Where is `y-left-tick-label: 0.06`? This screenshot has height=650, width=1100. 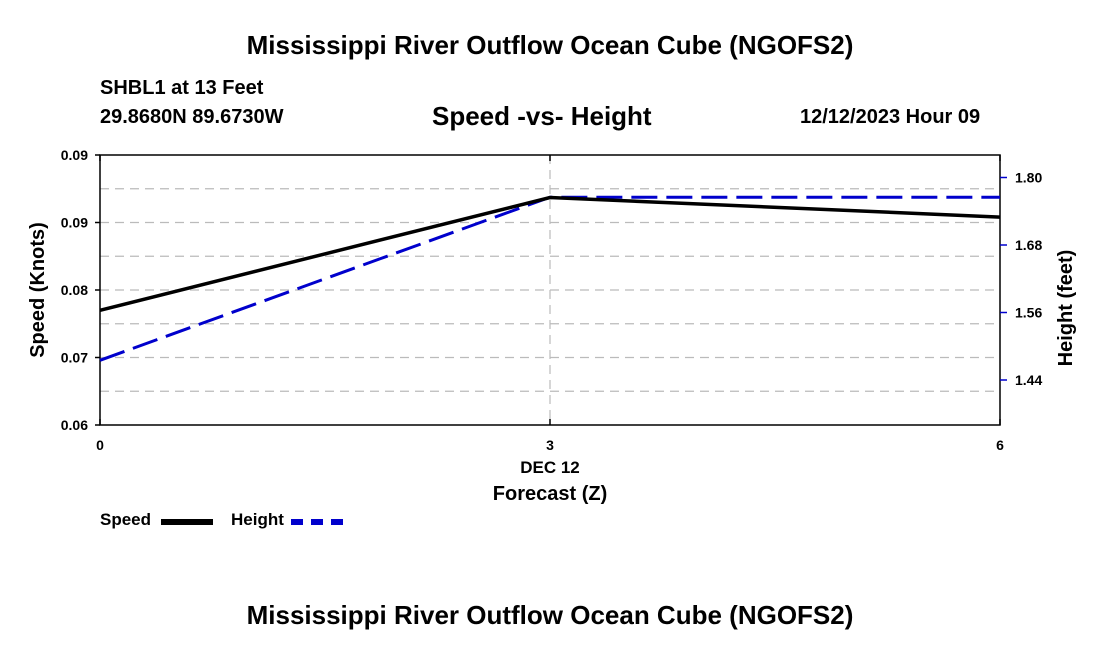 y-left-tick-label: 0.06 is located at coordinates (74, 425).